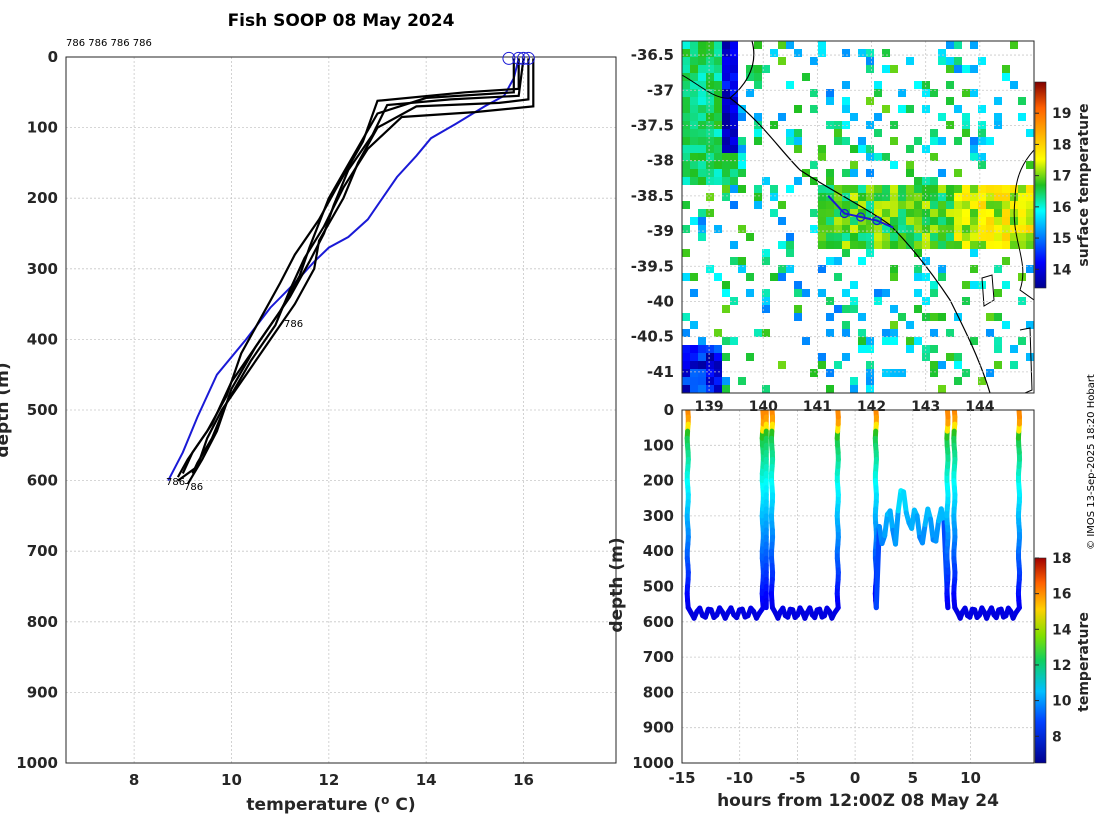 This screenshot has height=820, width=1100. Describe the element at coordinates (42, 269) in the screenshot. I see `y-tick-label: 300` at that location.